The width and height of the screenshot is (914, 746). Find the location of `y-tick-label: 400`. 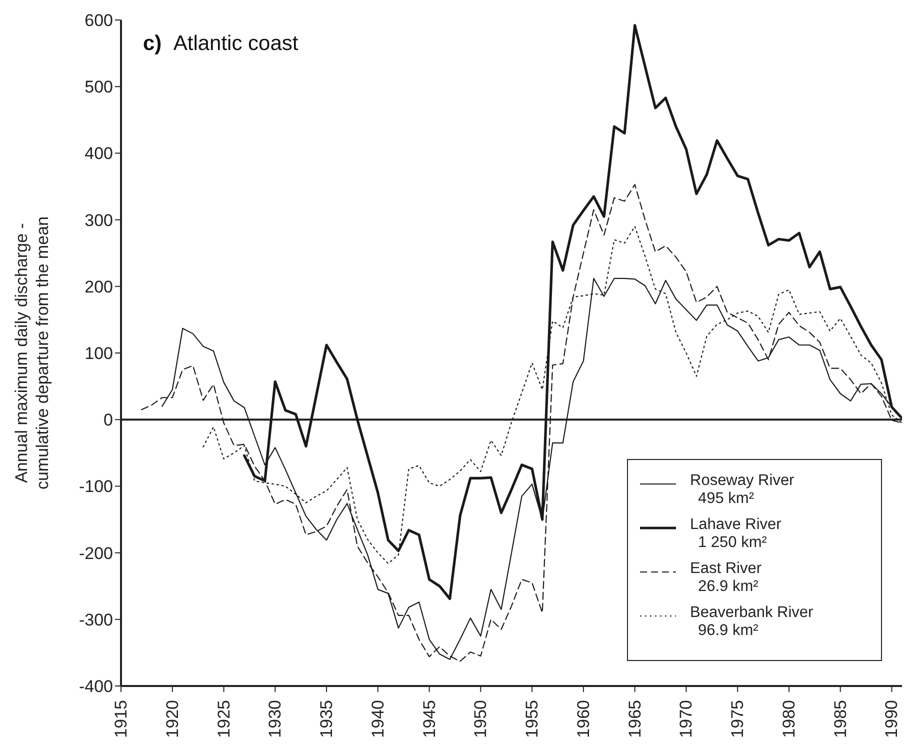

y-tick-label: 400 is located at coordinates (98, 154).